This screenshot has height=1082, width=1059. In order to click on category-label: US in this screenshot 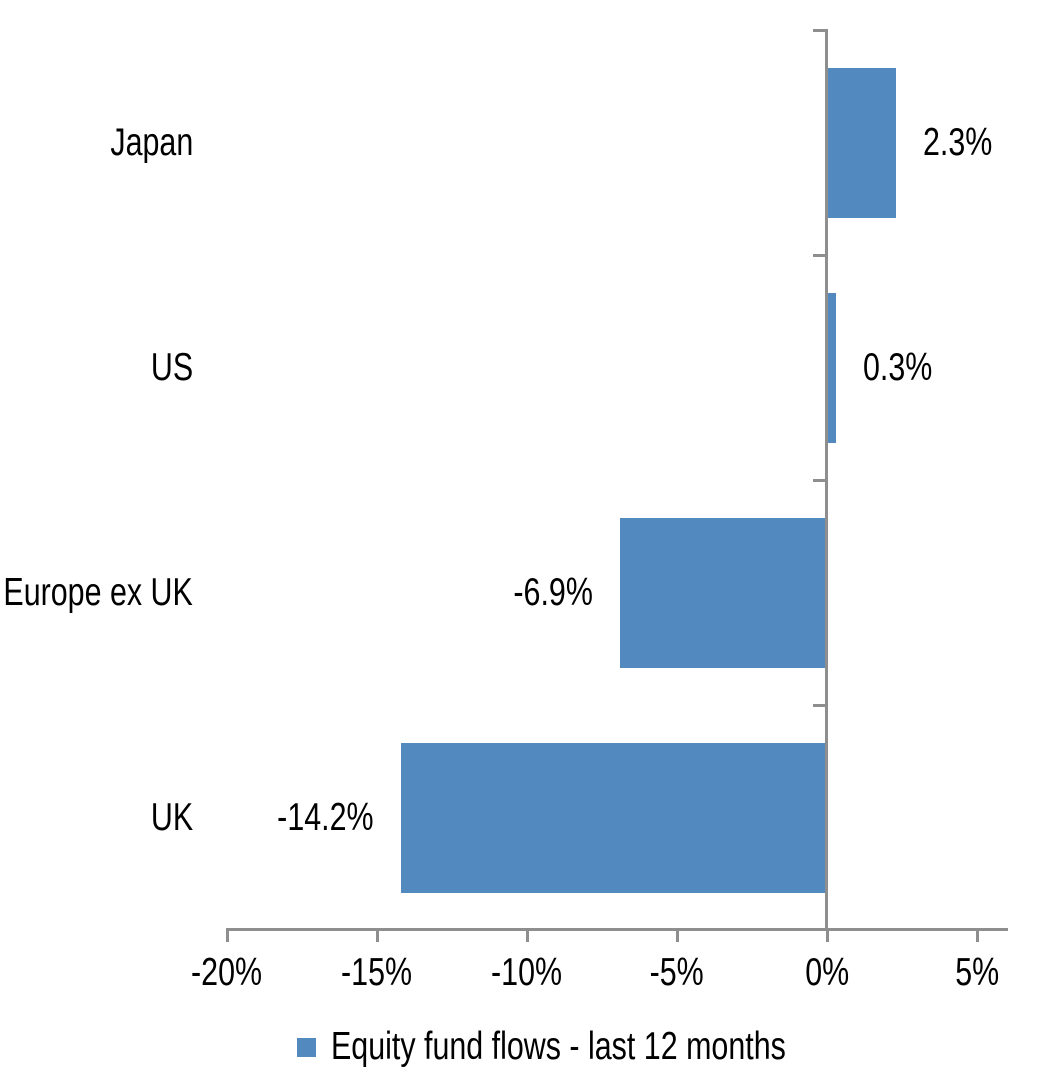, I will do `click(171, 367)`.